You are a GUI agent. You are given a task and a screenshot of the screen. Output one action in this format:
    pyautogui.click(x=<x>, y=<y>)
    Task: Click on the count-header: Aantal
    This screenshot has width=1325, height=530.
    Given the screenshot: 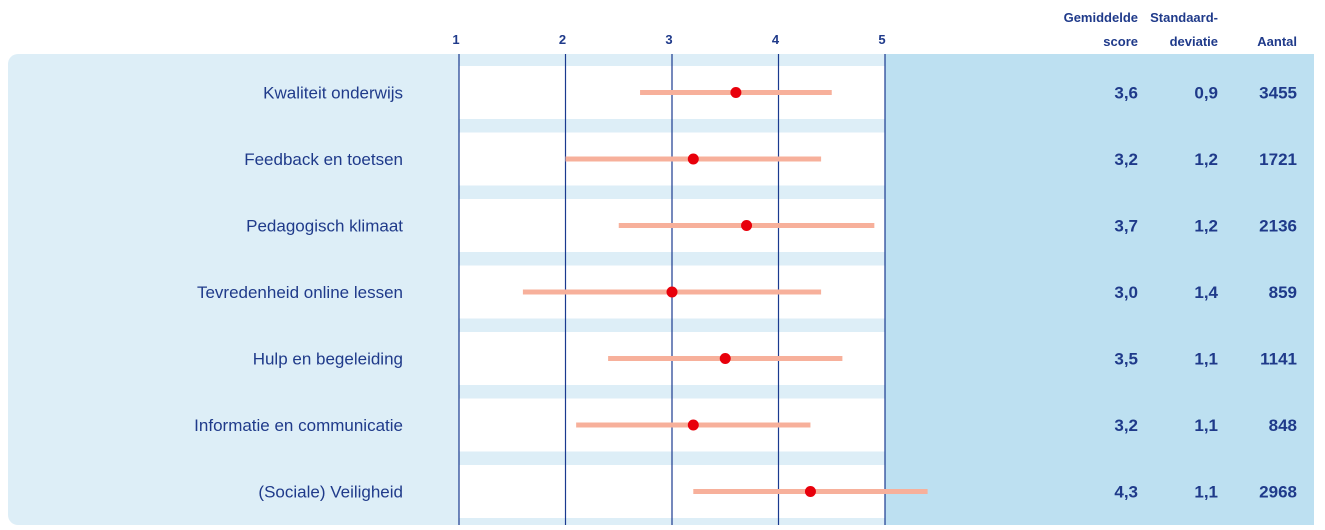 What is the action you would take?
    pyautogui.click(x=1277, y=41)
    